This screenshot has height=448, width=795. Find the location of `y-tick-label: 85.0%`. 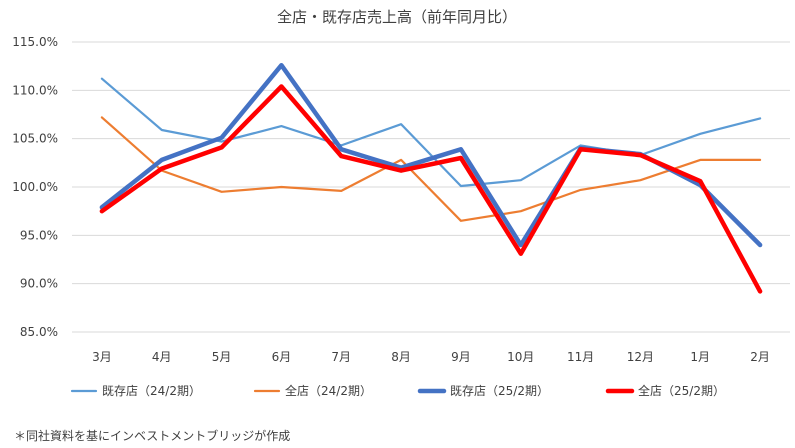

y-tick-label: 85.0% is located at coordinates (39, 332).